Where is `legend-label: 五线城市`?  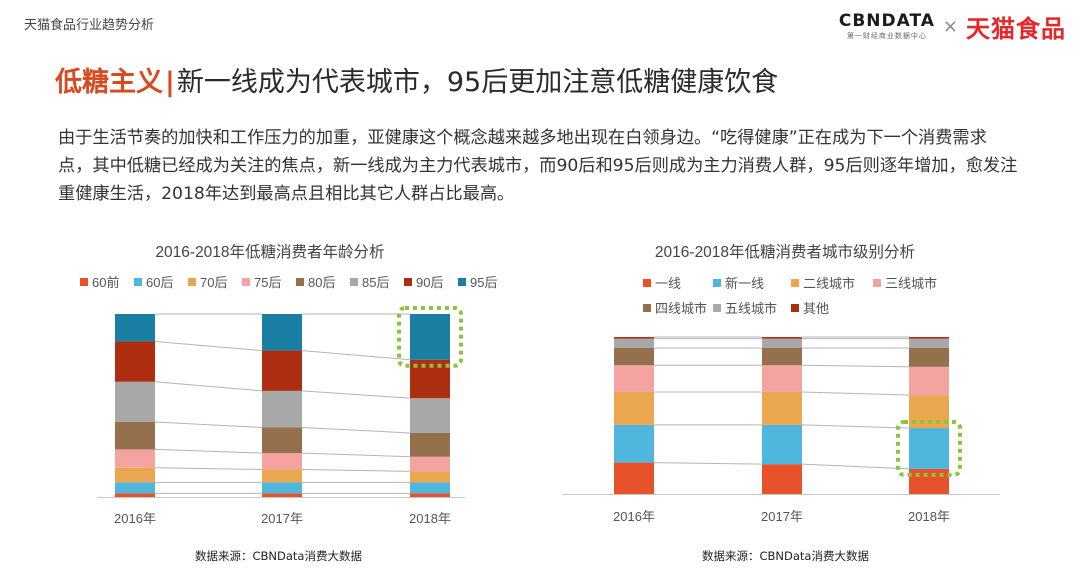 legend-label: 五线城市 is located at coordinates (751, 308).